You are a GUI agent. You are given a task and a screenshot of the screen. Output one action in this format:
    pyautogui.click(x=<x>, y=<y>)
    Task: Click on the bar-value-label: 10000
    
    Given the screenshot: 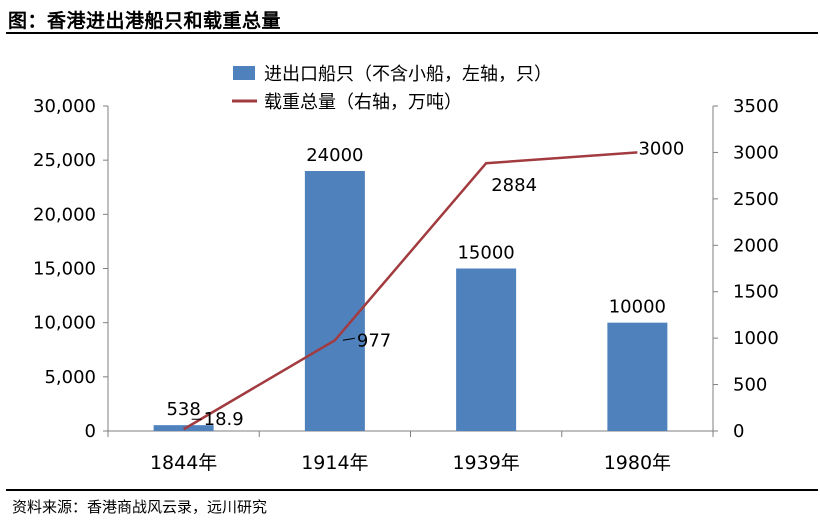 What is the action you would take?
    pyautogui.click(x=637, y=307)
    